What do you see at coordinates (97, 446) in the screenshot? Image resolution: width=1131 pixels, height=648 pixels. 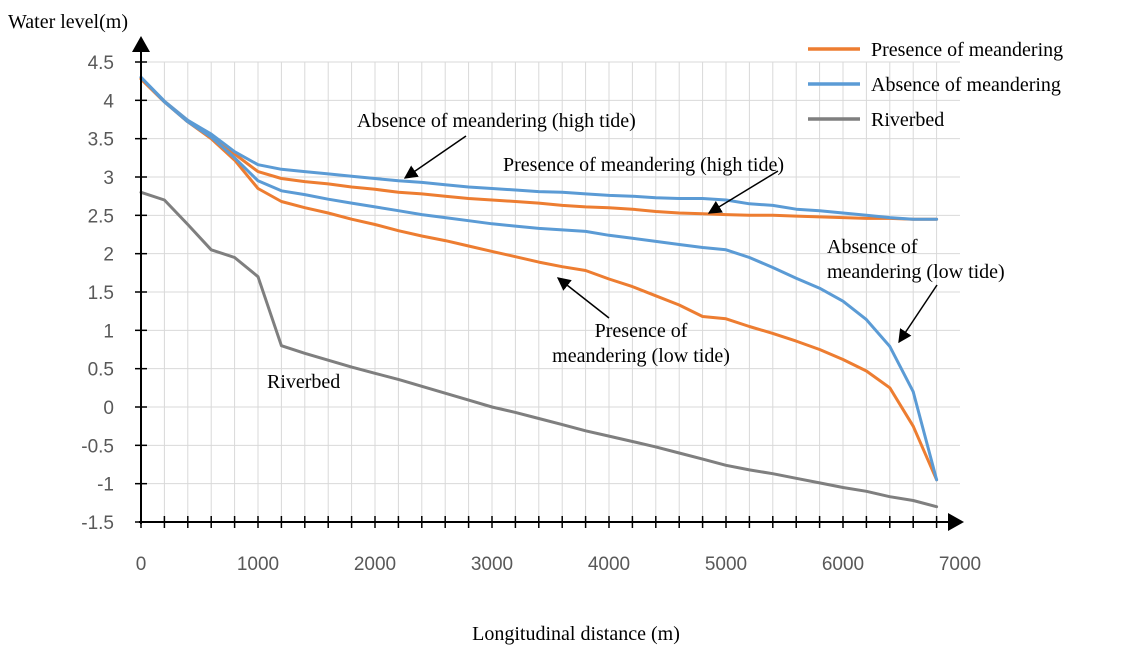 I see `y-tick-label: -0.5` at bounding box center [97, 446].